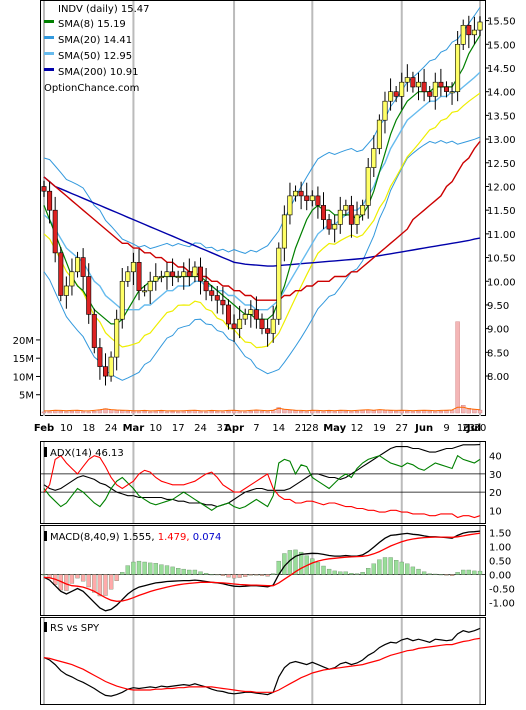 The width and height of the screenshot is (526, 710). I want to click on legend-sma8: SMA(8) 15.19, so click(92, 24).